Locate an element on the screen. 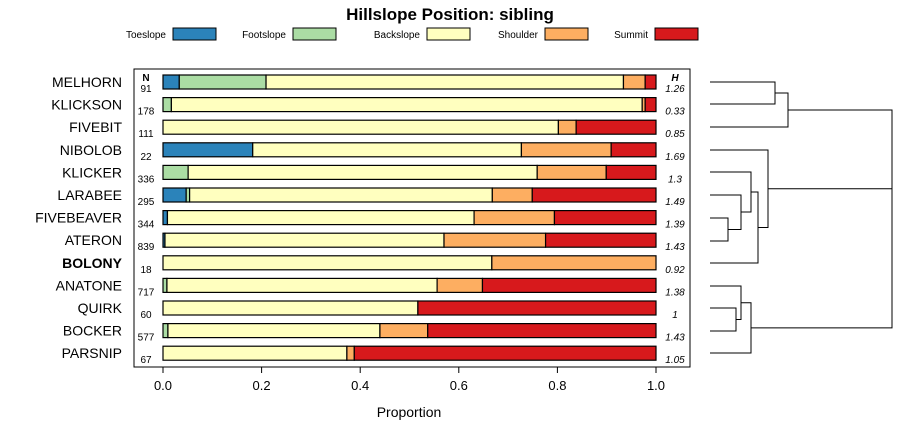  n-value: 91 is located at coordinates (146, 89).